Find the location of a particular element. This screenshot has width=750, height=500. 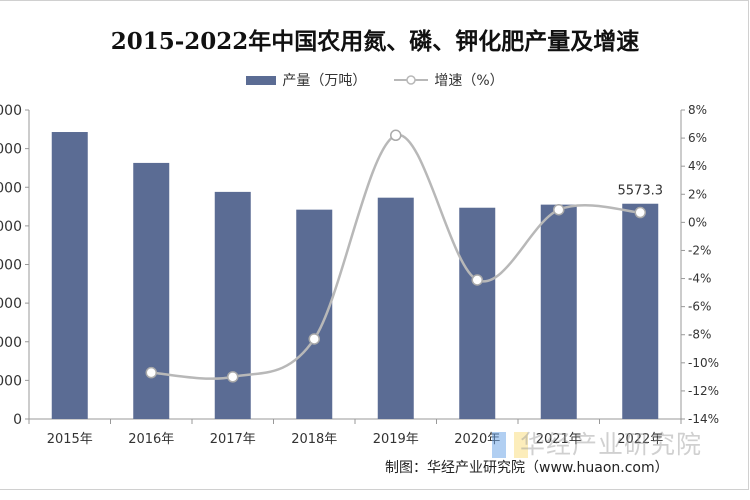

bar-2019年 is located at coordinates (395, 308).